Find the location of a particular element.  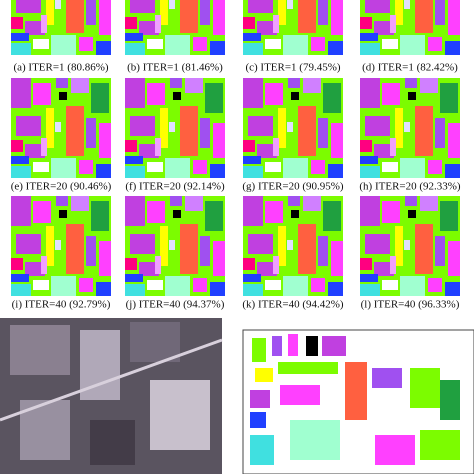

panel-caption: (j) ITER=40 (94.37%) is located at coordinates (175, 305).